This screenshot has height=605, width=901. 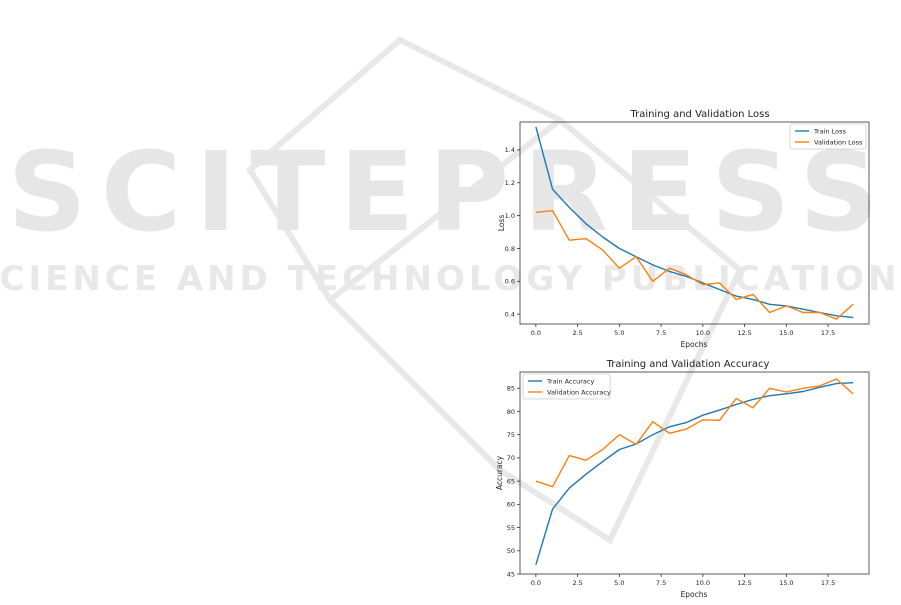 I want to click on loss-ytick-label: 0.8, so click(x=510, y=249).